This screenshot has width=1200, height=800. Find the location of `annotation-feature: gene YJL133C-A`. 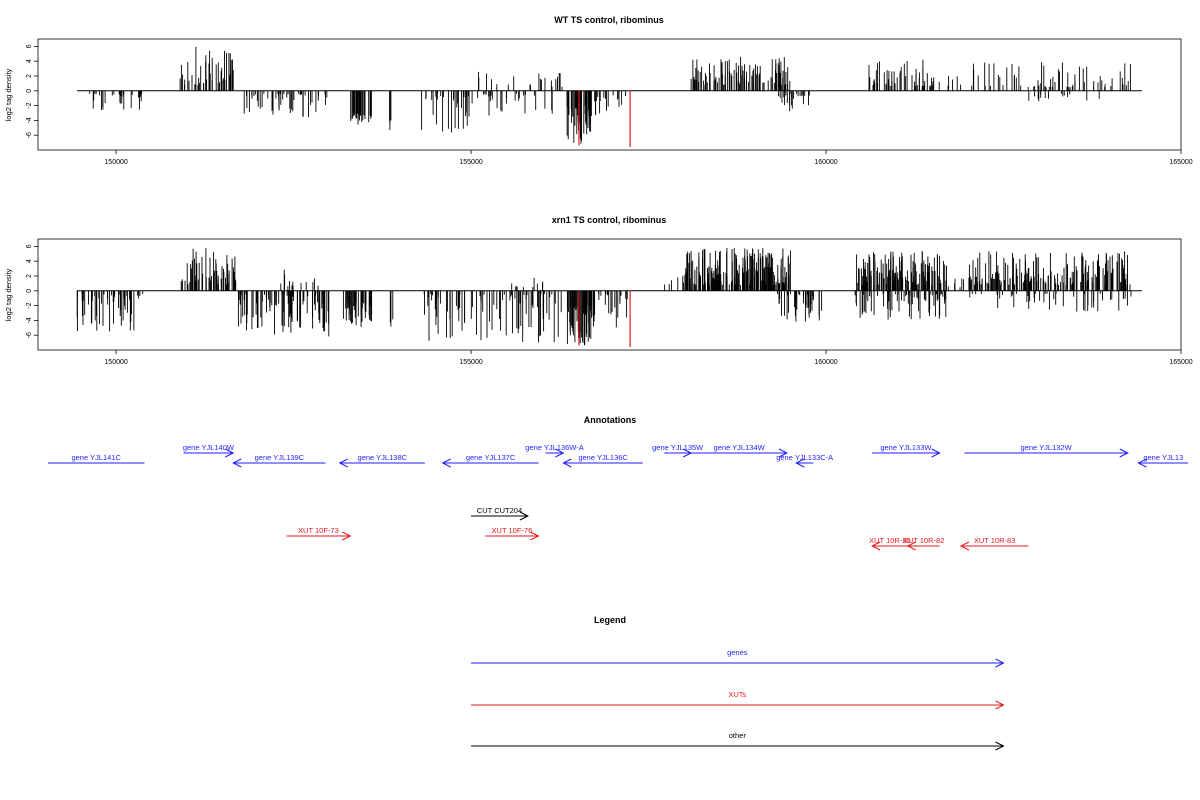

annotation-feature: gene YJL133C-A is located at coordinates (804, 460).